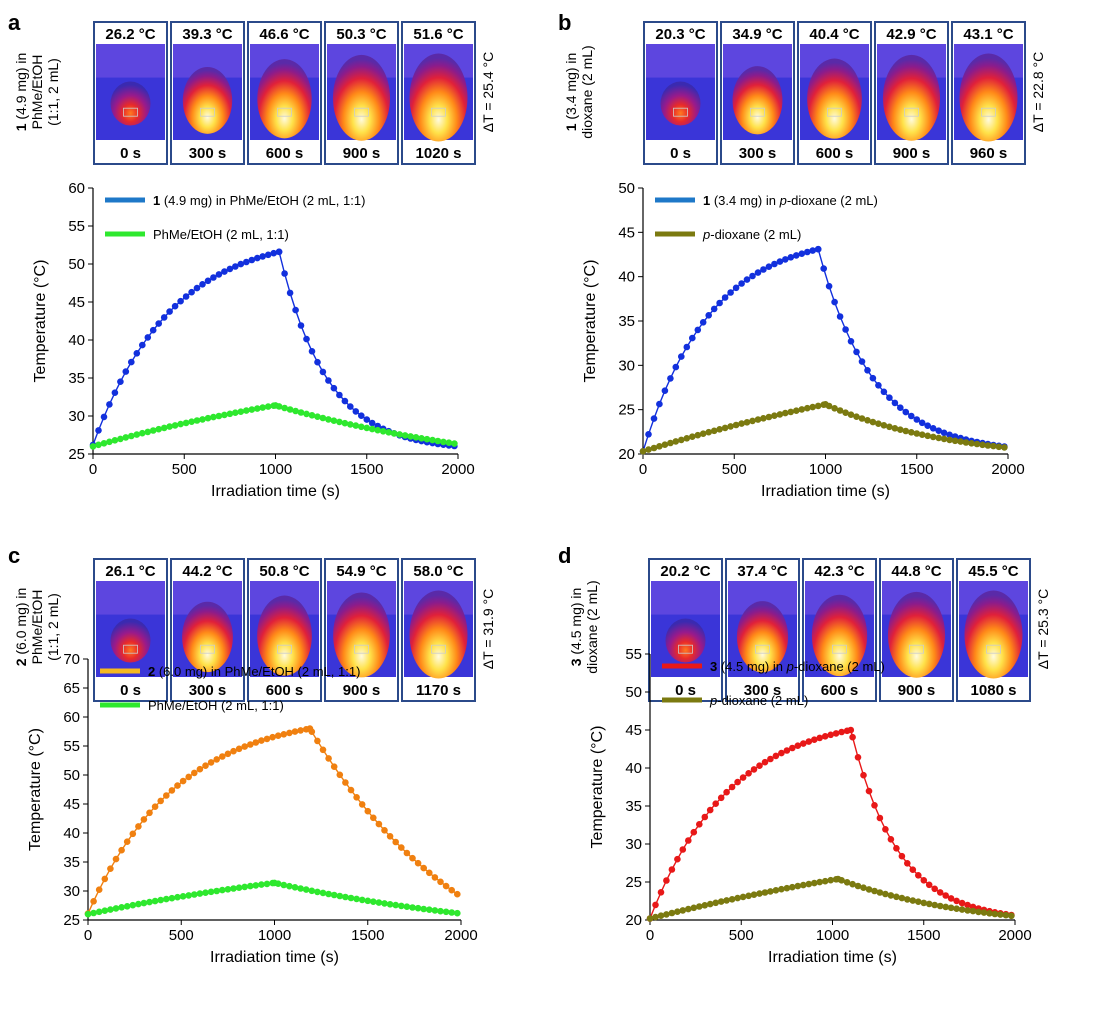 The width and height of the screenshot is (1116, 1035). I want to click on thermal-image: 26.1 °C 0 s, so click(130, 630).